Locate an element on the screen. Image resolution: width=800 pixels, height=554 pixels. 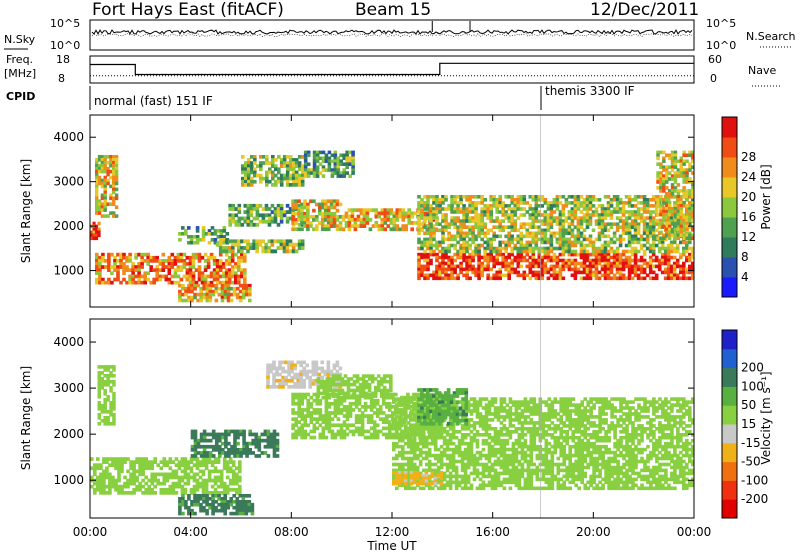
power-cbar-tick-label: 16 is located at coordinates (748, 217).